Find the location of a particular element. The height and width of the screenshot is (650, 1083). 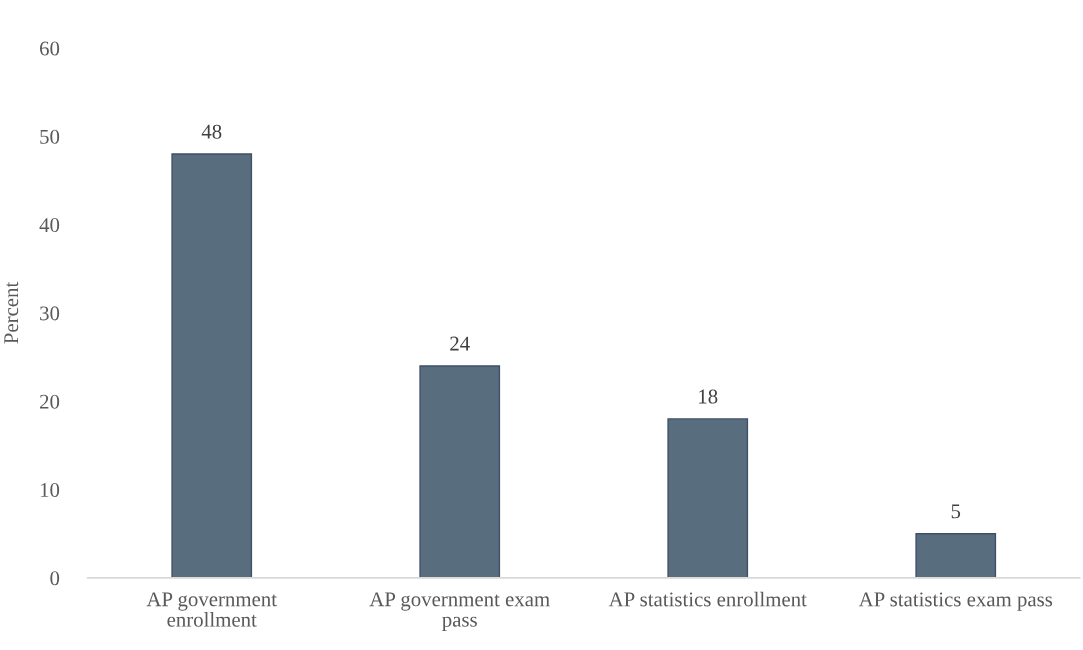

y-tick-label: 40 is located at coordinates (49, 225).